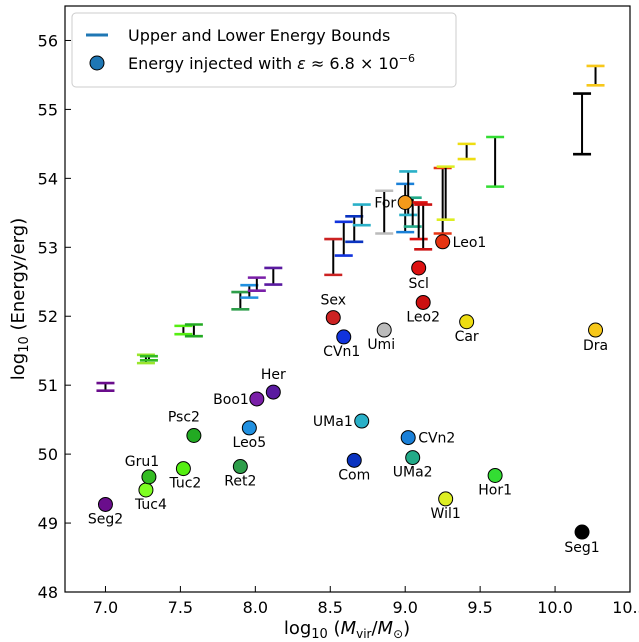 This screenshot has height=642, width=639. I want to click on point-label: Car, so click(467, 337).